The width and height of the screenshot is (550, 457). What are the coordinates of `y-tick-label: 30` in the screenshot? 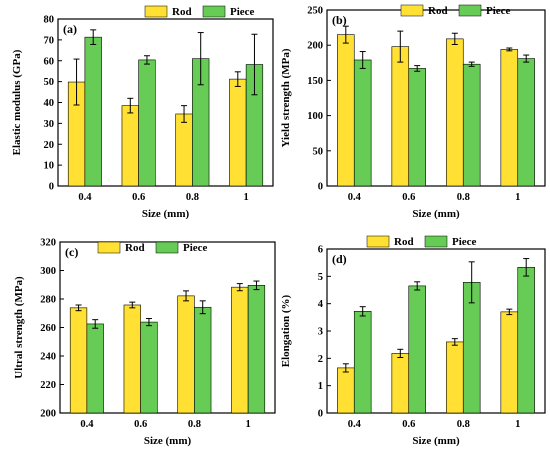 It's located at (49, 124).